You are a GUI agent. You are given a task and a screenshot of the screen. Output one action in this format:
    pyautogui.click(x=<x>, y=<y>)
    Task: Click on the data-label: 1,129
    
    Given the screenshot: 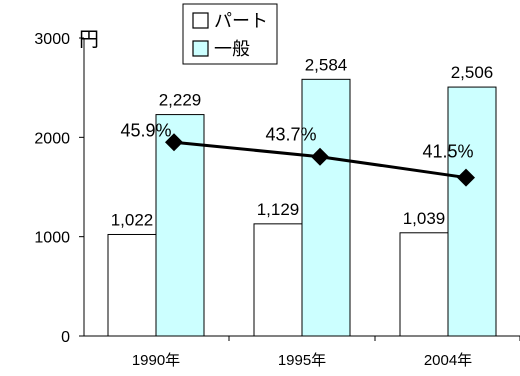 What is the action you would take?
    pyautogui.click(x=278, y=209)
    